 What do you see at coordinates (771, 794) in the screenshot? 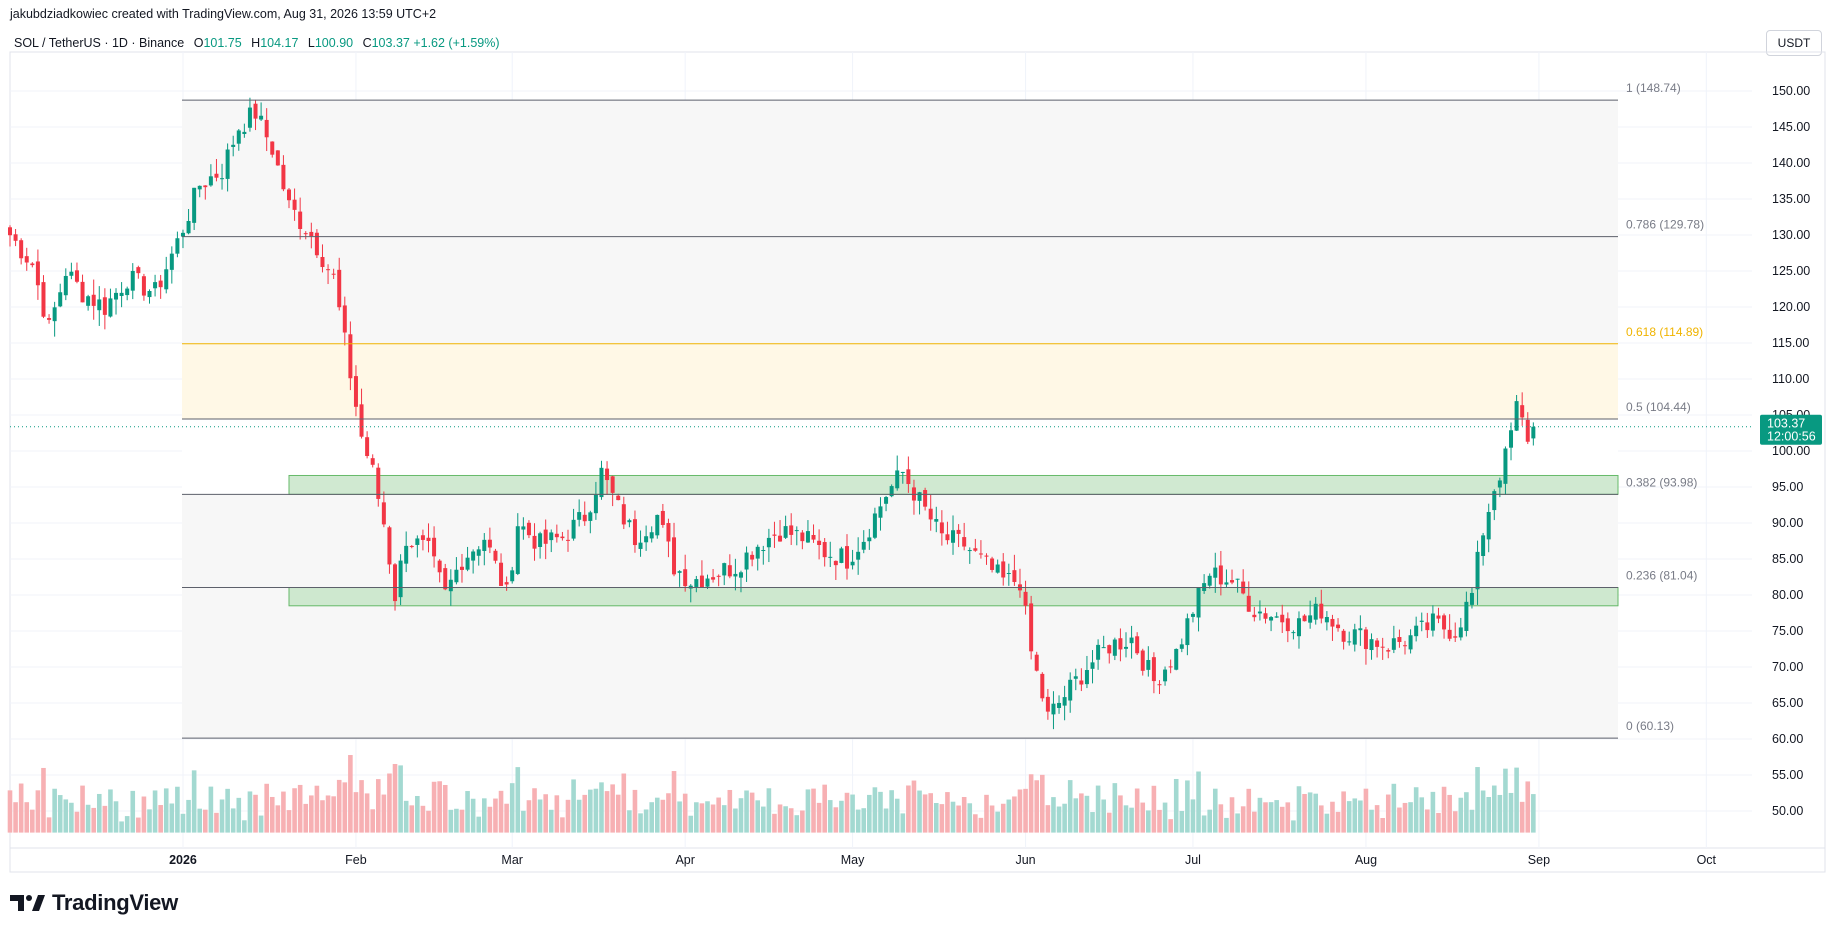
I see `volume-bars` at bounding box center [771, 794].